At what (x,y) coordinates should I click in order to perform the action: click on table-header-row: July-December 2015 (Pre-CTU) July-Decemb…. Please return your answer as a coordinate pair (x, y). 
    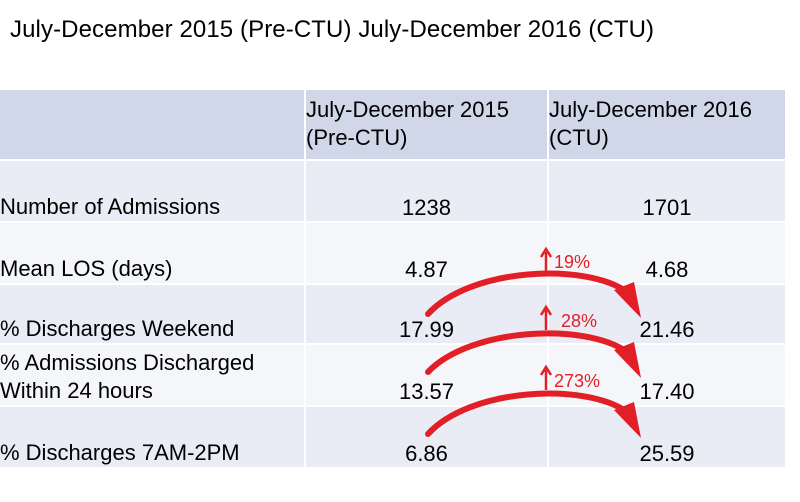
    Looking at the image, I should click on (393, 125).